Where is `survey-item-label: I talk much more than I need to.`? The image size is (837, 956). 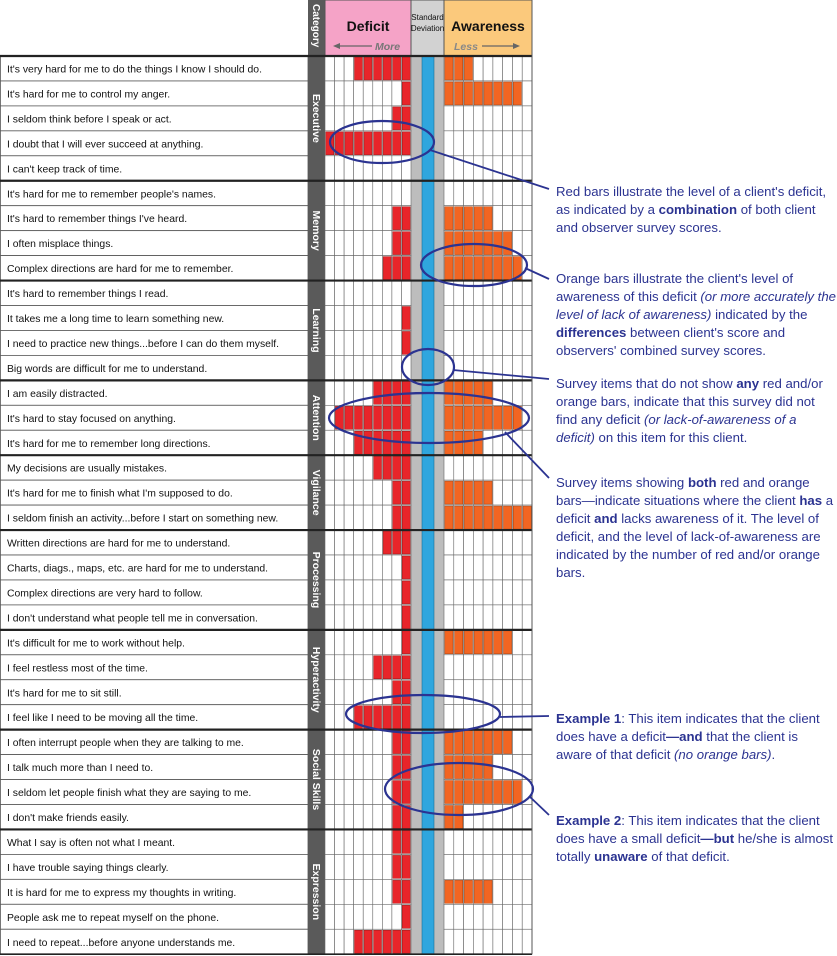
survey-item-label: I talk much more than I need to. is located at coordinates (80, 768).